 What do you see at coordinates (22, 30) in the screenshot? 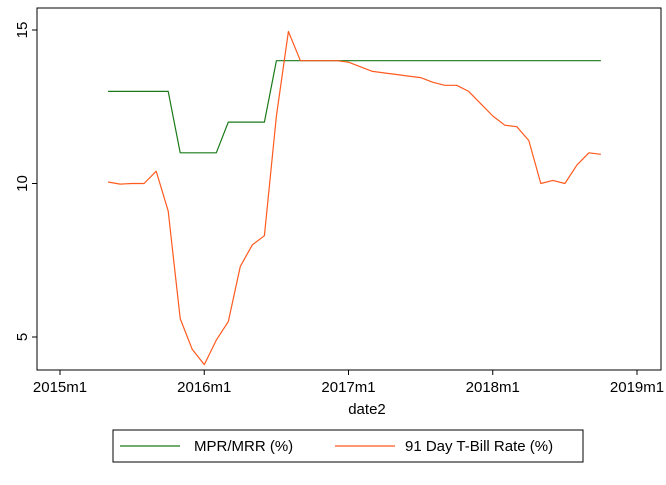
I see `y-tick-label: 15` at bounding box center [22, 30].